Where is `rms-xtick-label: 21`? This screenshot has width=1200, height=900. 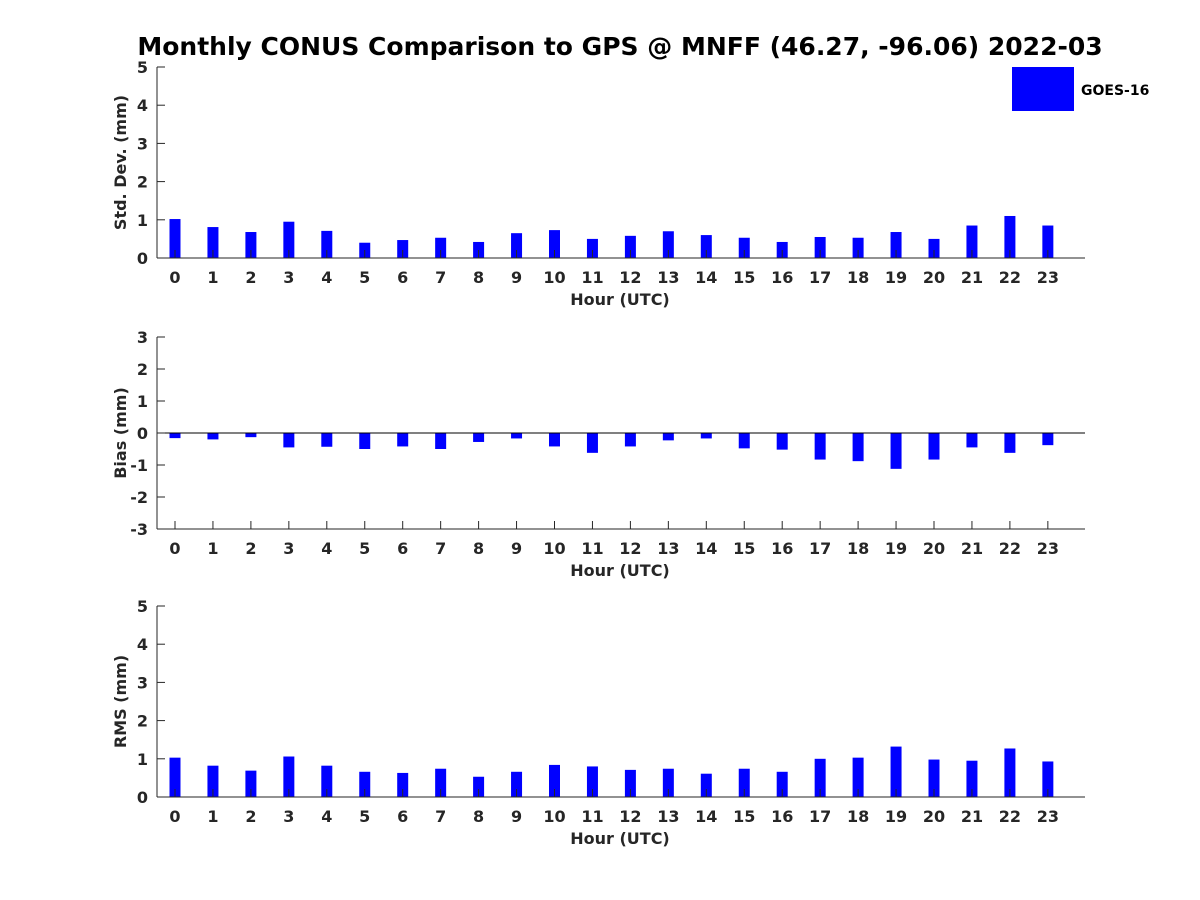
rms-xtick-label: 21 is located at coordinates (972, 816).